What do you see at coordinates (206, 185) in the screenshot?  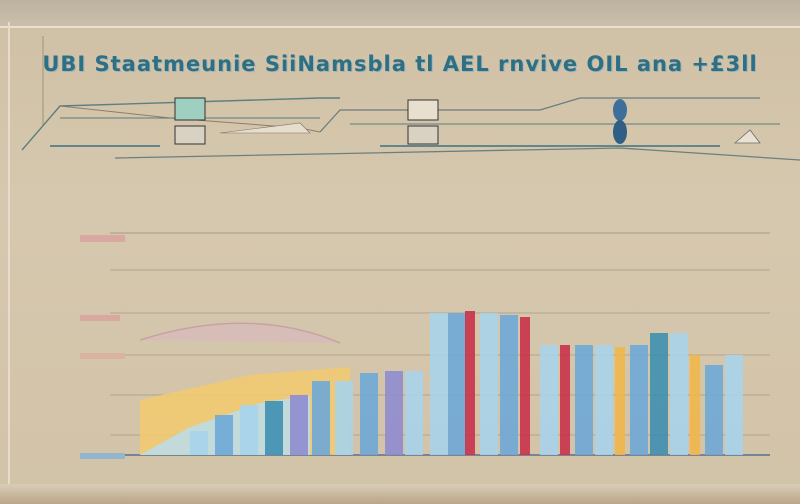 I see `chart-subtitle` at bounding box center [206, 185].